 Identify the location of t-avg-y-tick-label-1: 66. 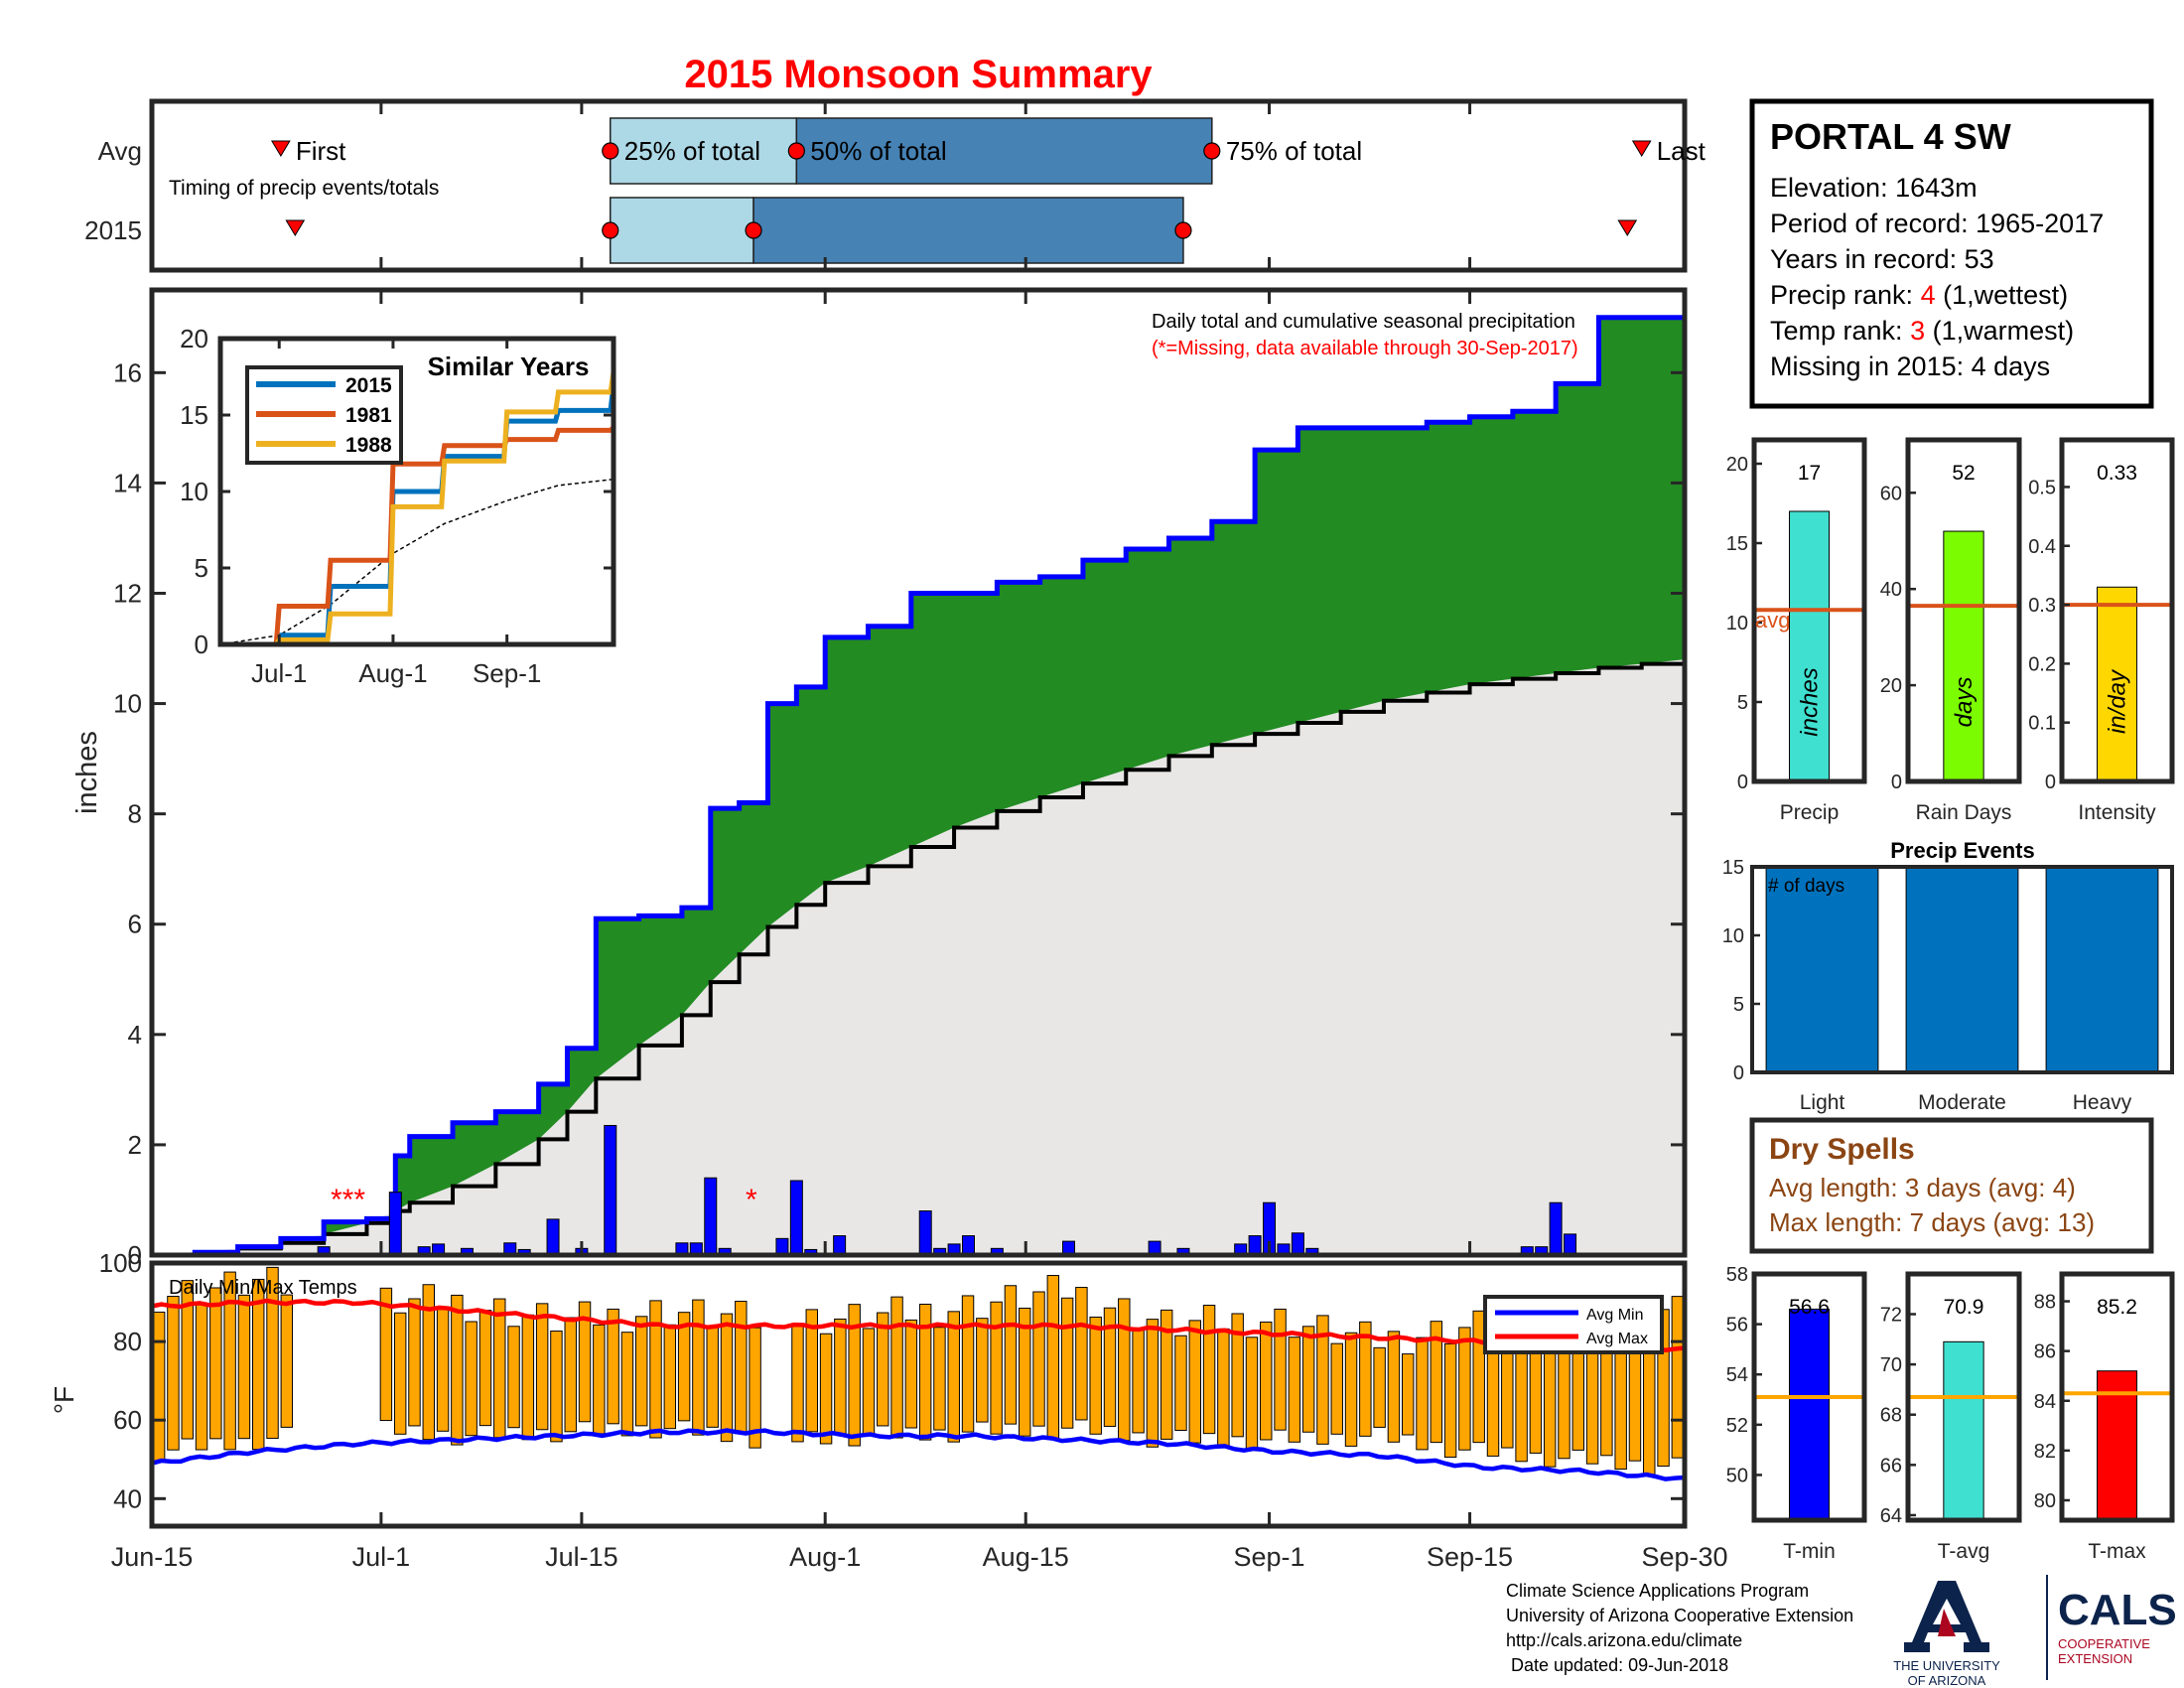
(1891, 1466).